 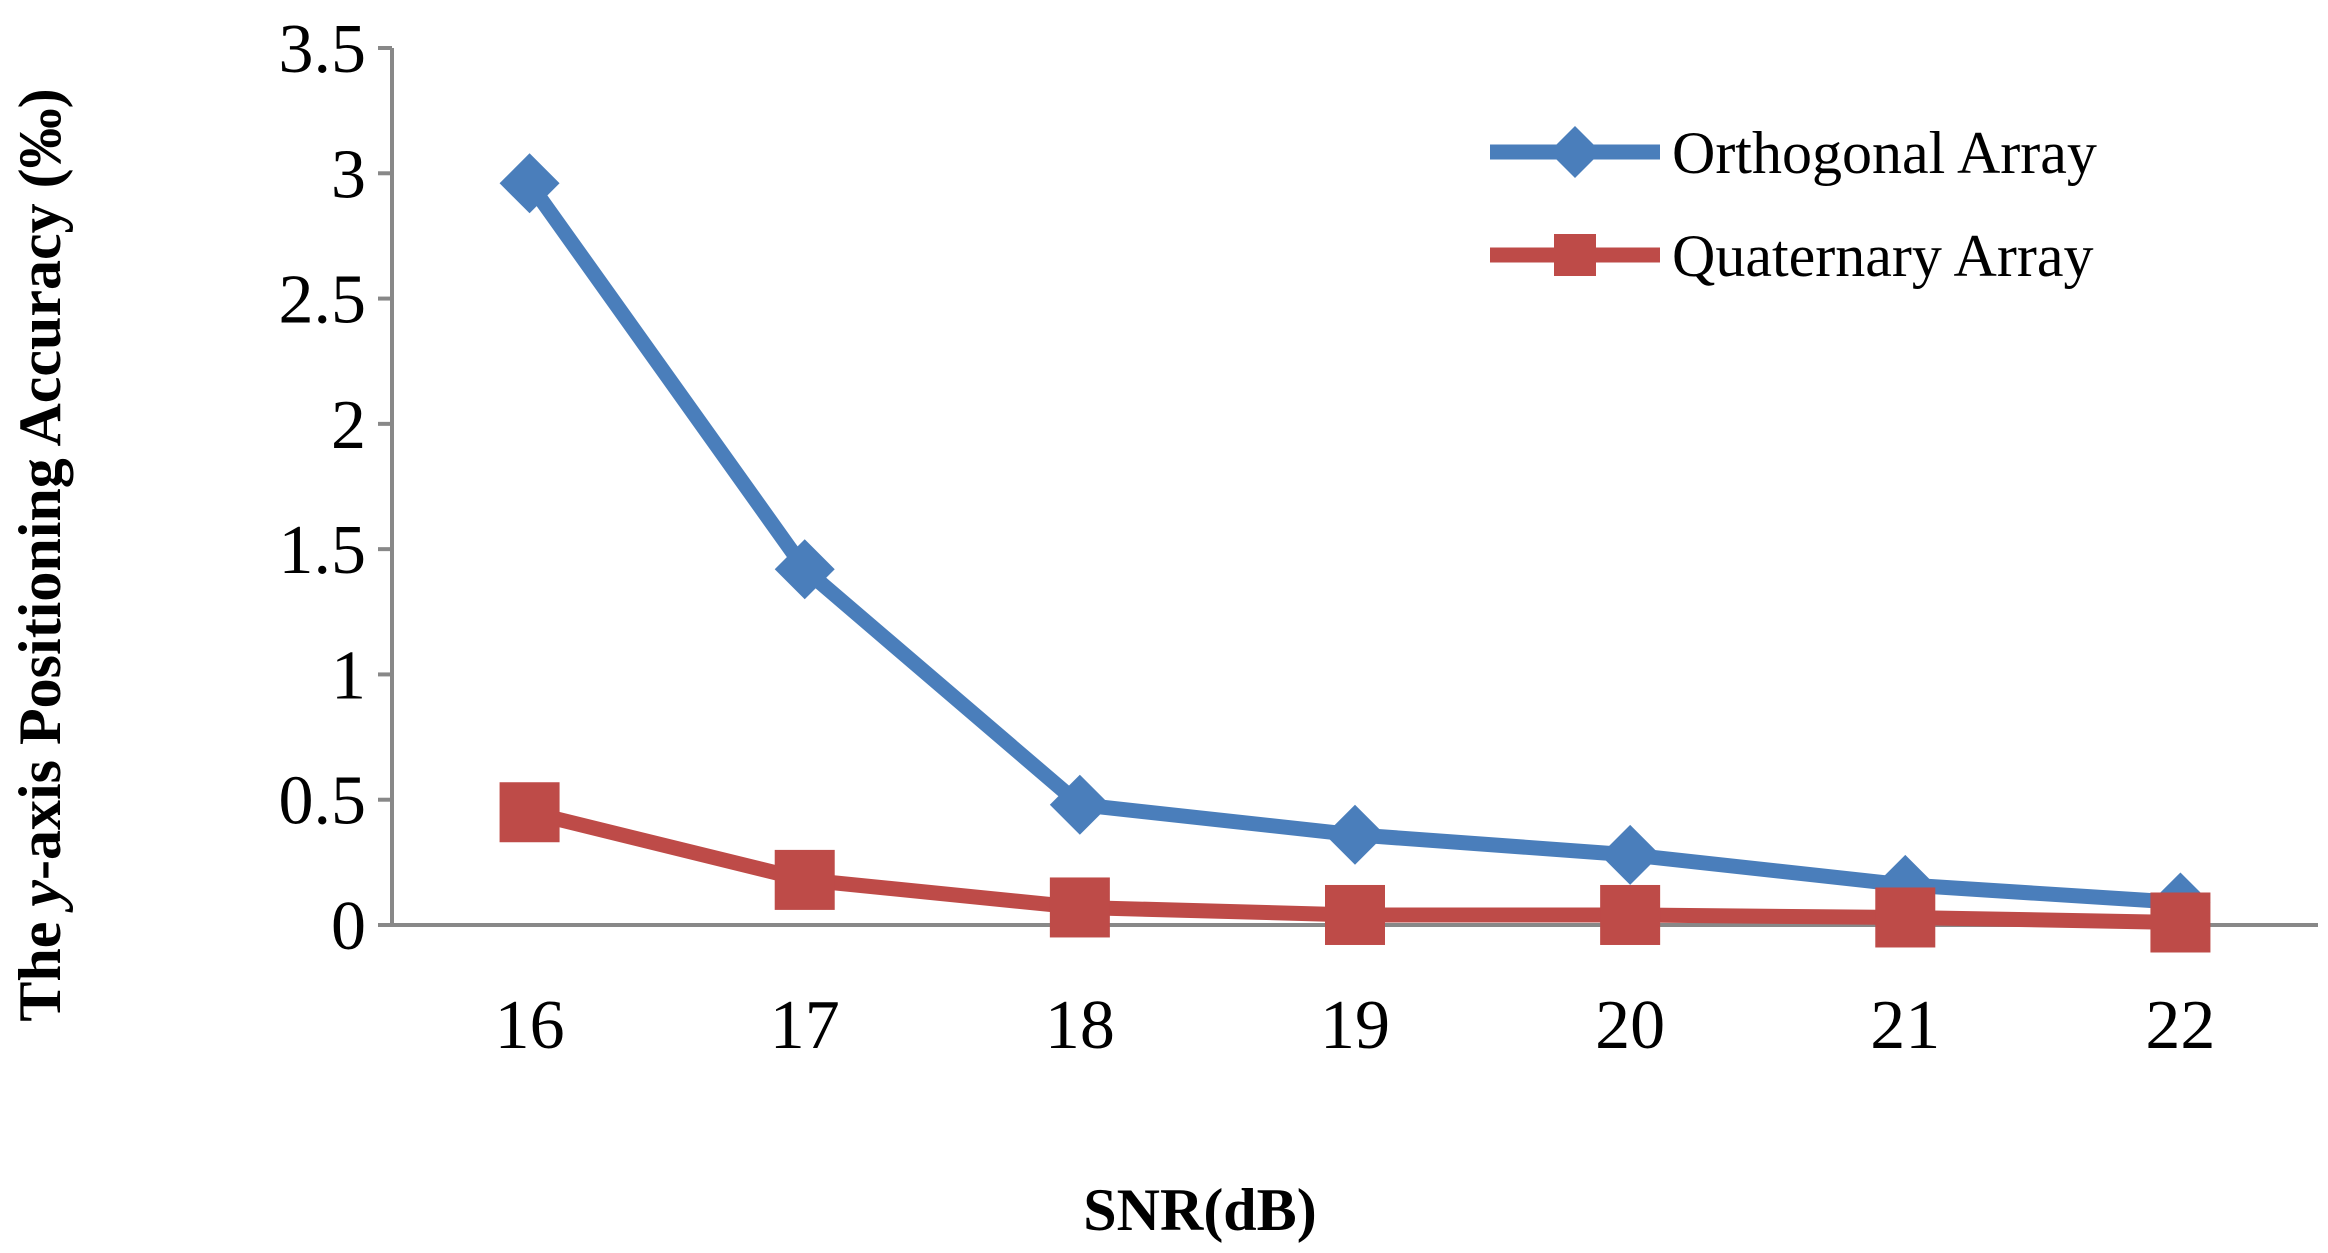 What do you see at coordinates (1905, 1025) in the screenshot?
I see `x-tick-label: 21` at bounding box center [1905, 1025].